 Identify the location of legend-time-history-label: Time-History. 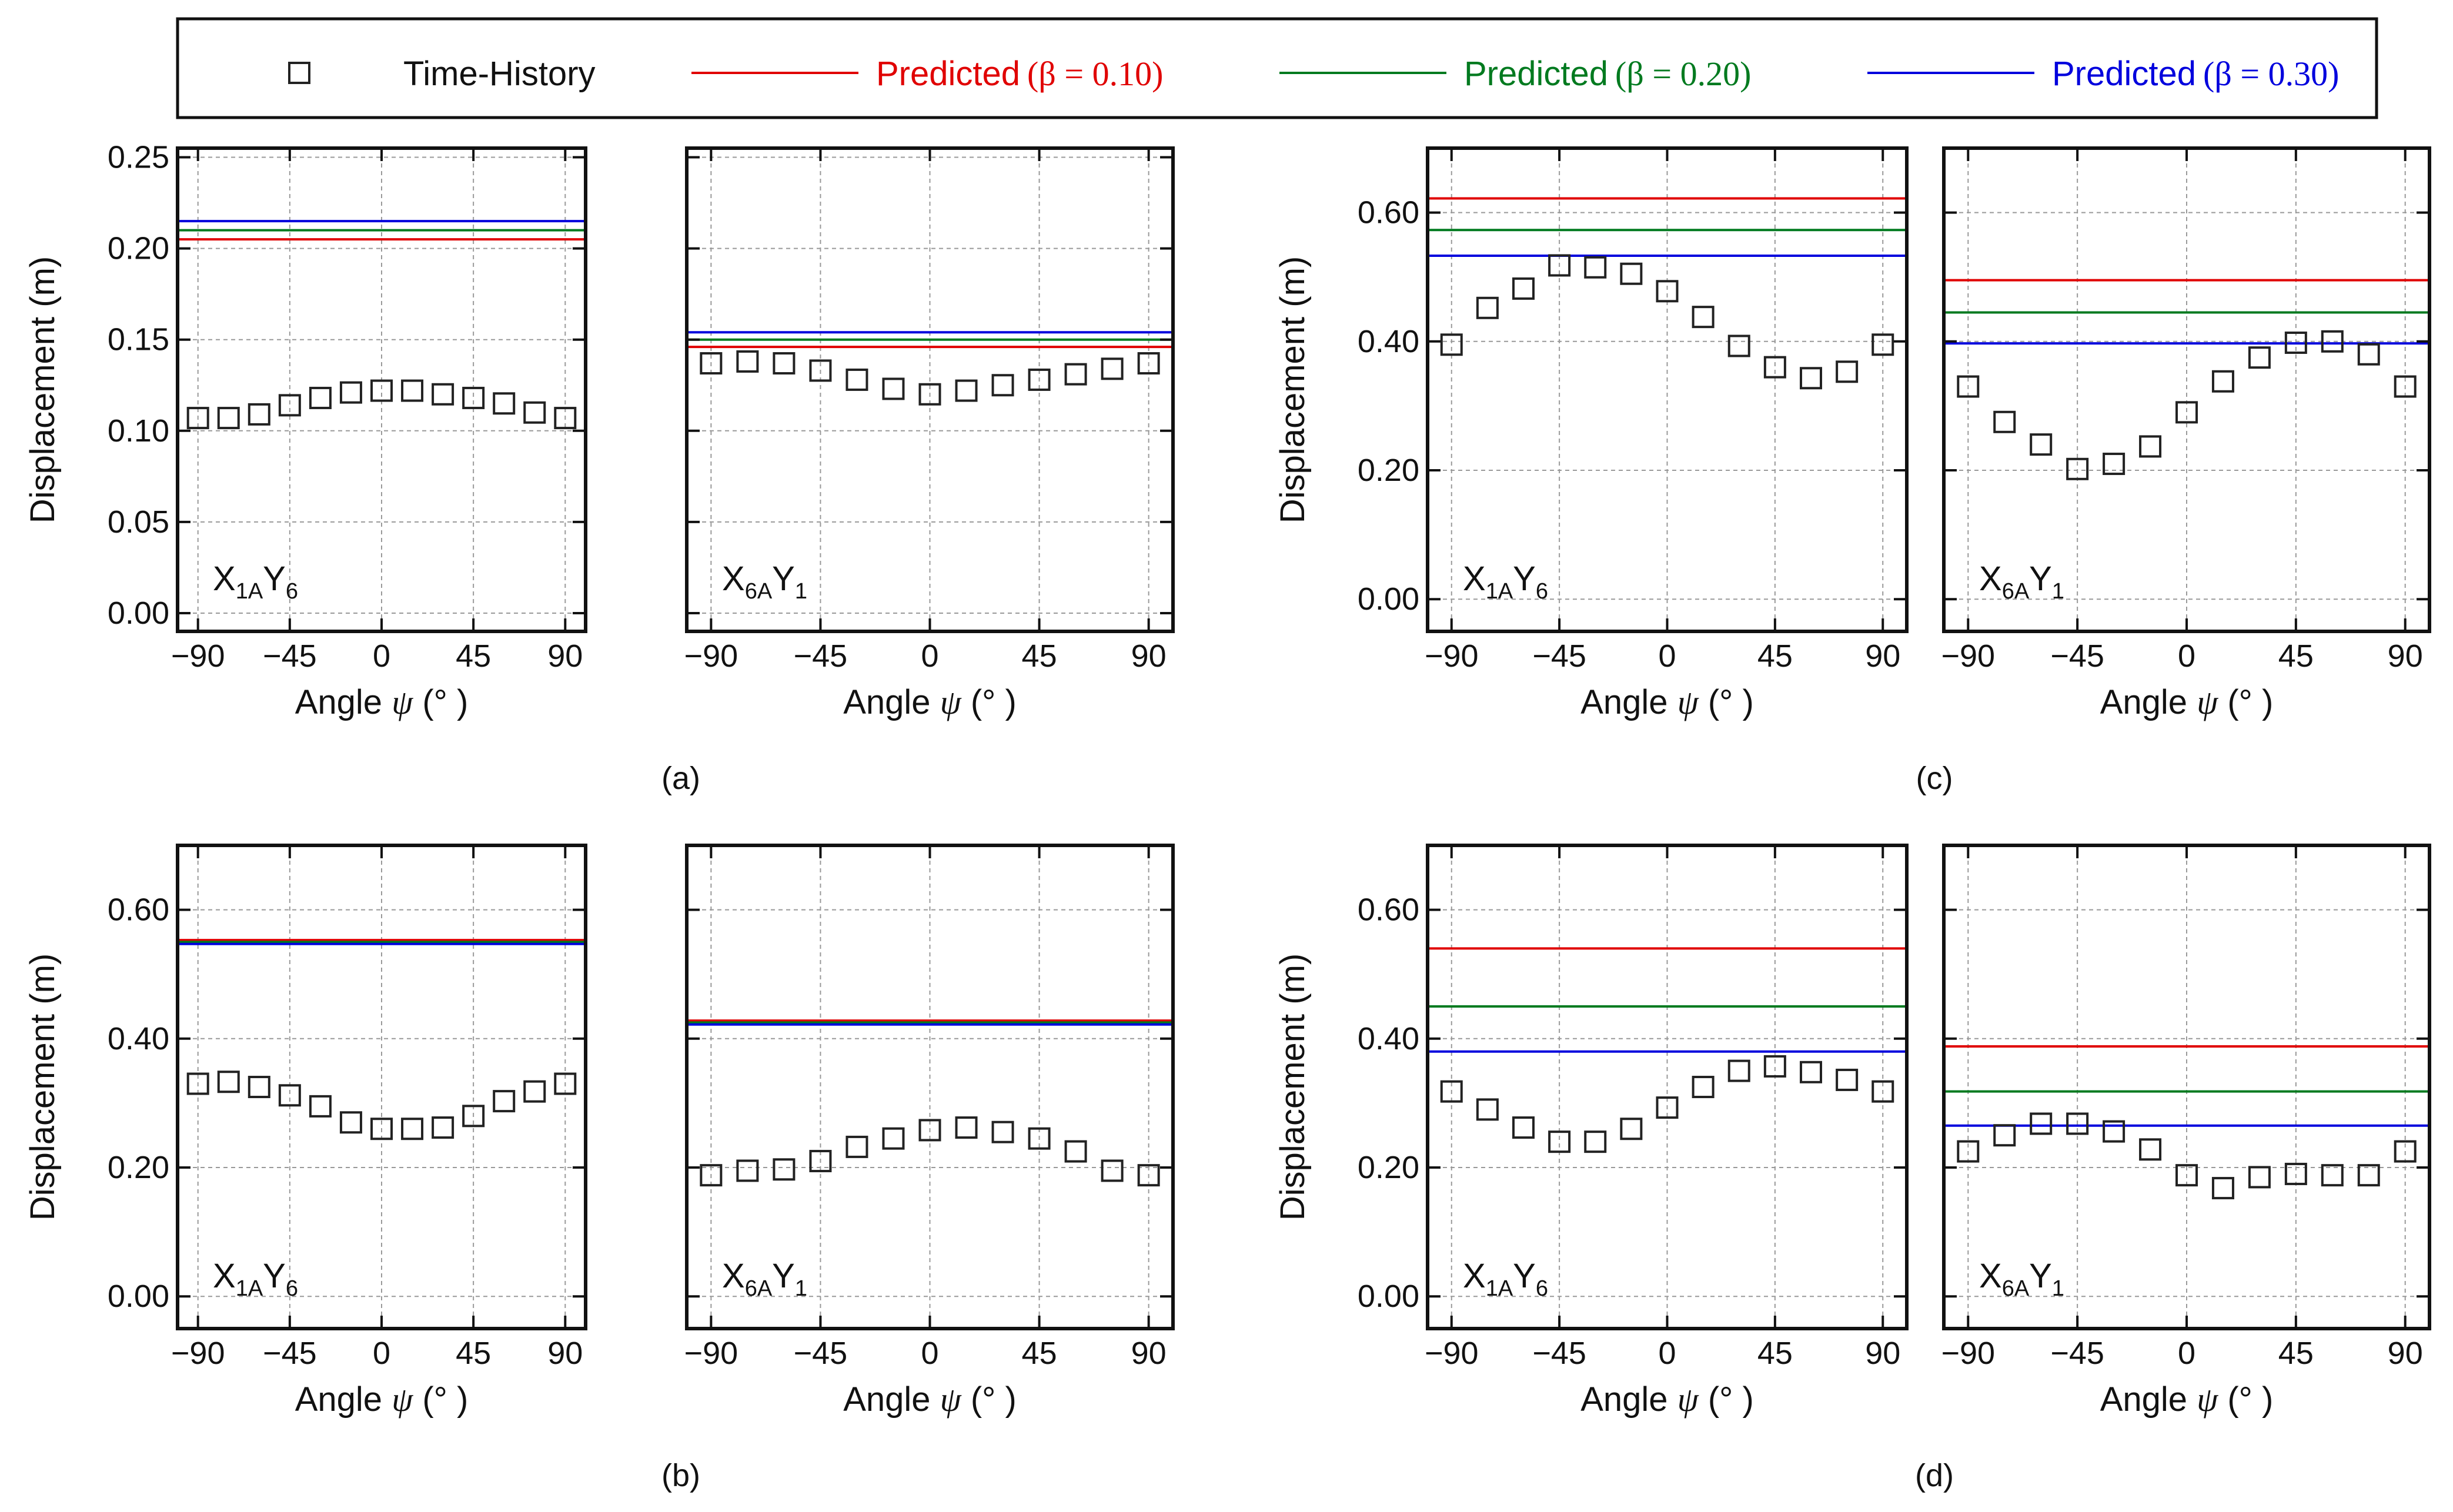
(499, 74).